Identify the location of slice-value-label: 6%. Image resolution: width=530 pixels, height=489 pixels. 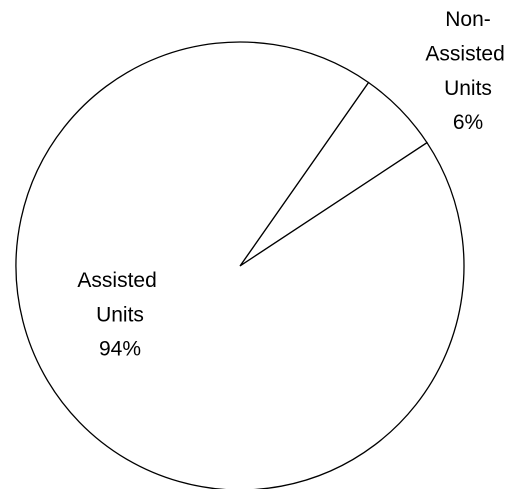
(468, 122).